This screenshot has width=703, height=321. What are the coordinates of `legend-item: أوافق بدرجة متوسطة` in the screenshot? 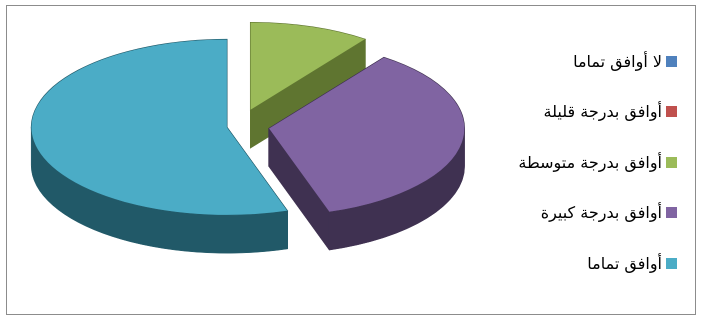 It's located at (577, 162).